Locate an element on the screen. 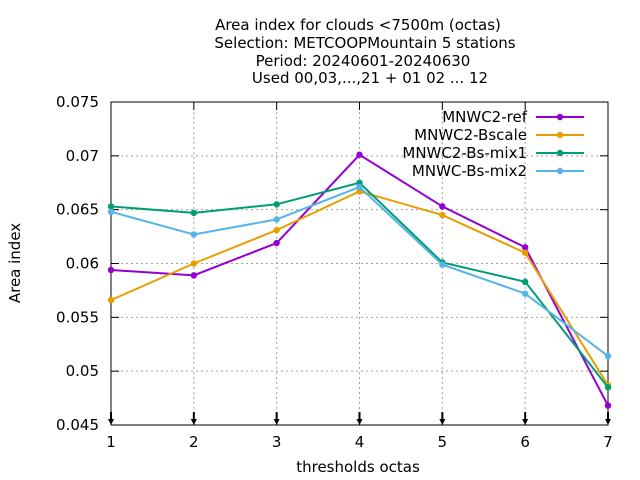  legend-label: MNWC2-ref is located at coordinates (484, 117).